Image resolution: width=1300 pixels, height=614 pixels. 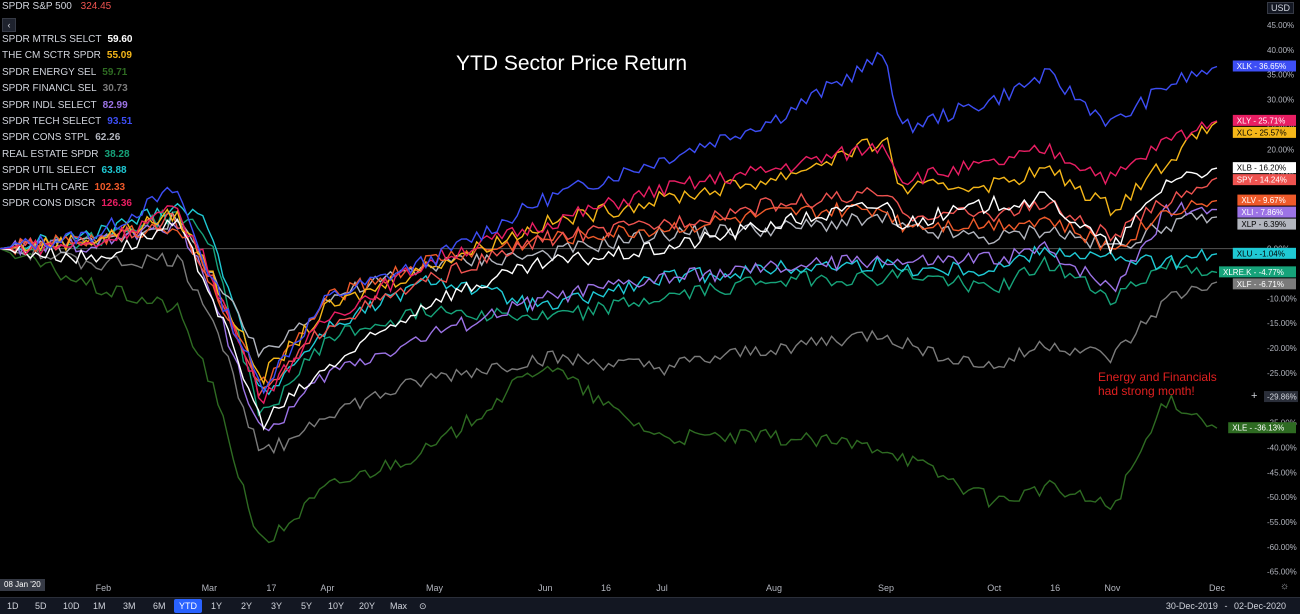 I want to click on y-tick-label: 35.00%, so click(x=1280, y=75).